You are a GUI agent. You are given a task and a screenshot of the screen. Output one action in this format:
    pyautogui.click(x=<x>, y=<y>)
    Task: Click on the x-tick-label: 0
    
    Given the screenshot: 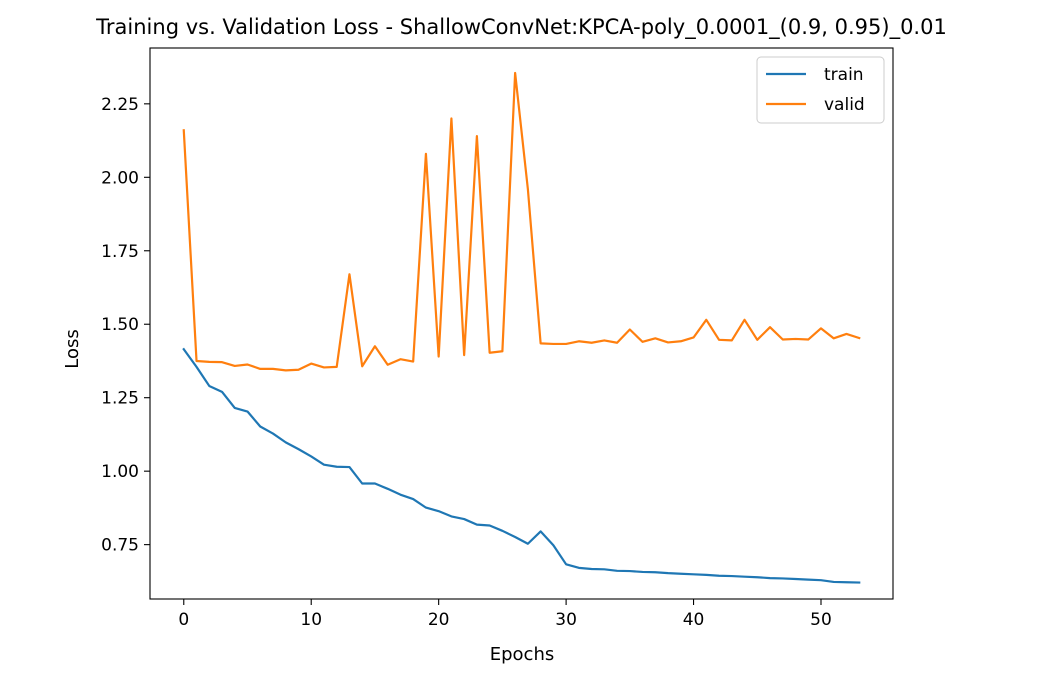 What is the action you would take?
    pyautogui.click(x=183, y=620)
    